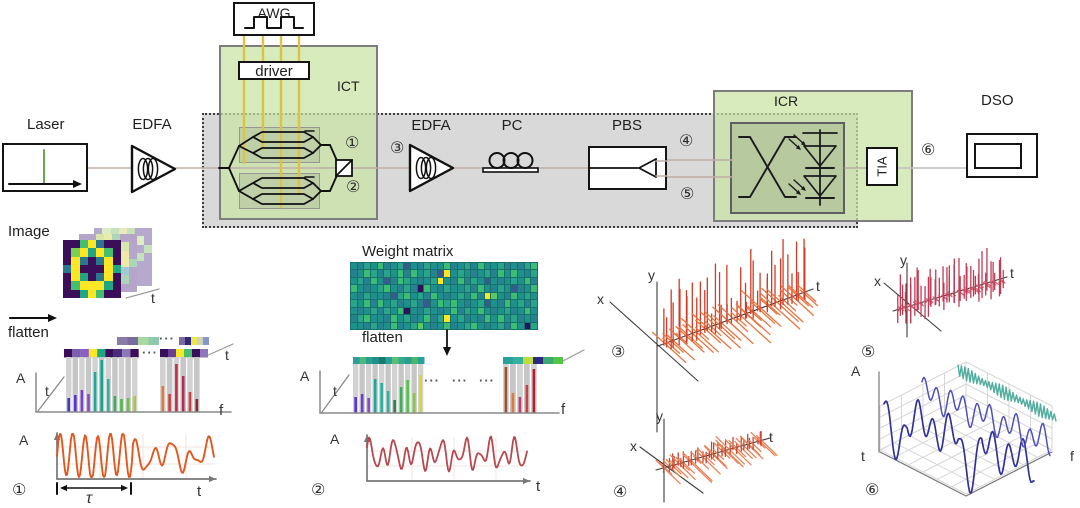  I want to click on node-marker-4: ④, so click(686, 141).